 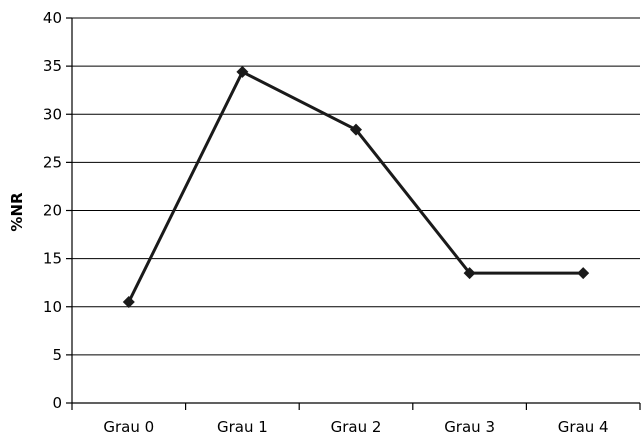 I want to click on y-tick-label: 25, so click(x=52, y=162).